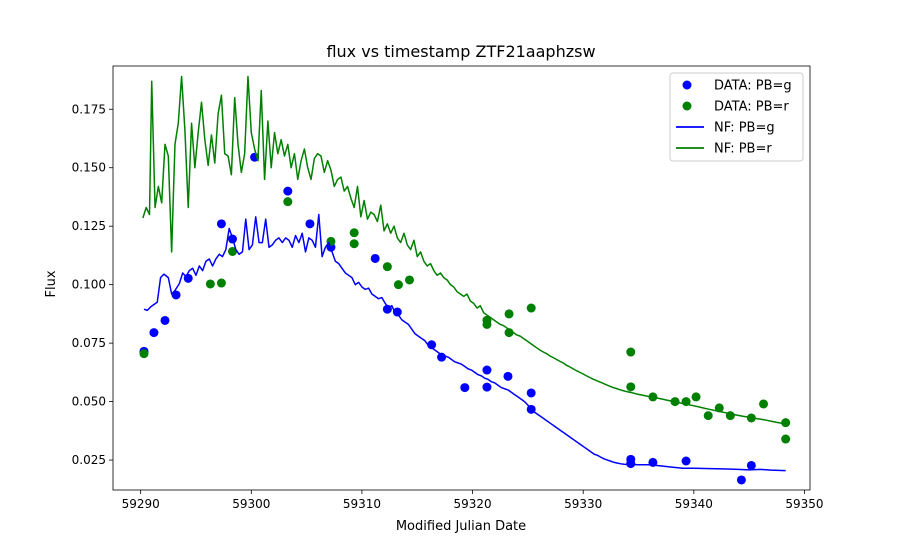 This screenshot has height=550, width=900. What do you see at coordinates (460, 51) in the screenshot?
I see `chart-title: flux vs timestamp ZTF21aaphzsw` at bounding box center [460, 51].